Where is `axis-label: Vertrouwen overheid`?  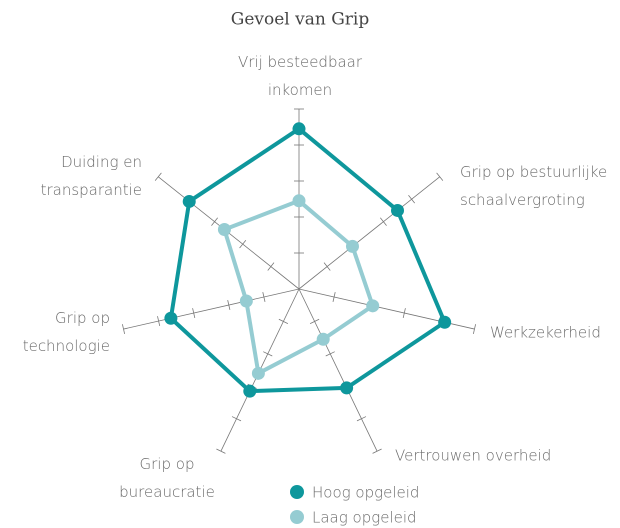
axis-label: Vertrouwen overheid is located at coordinates (473, 456).